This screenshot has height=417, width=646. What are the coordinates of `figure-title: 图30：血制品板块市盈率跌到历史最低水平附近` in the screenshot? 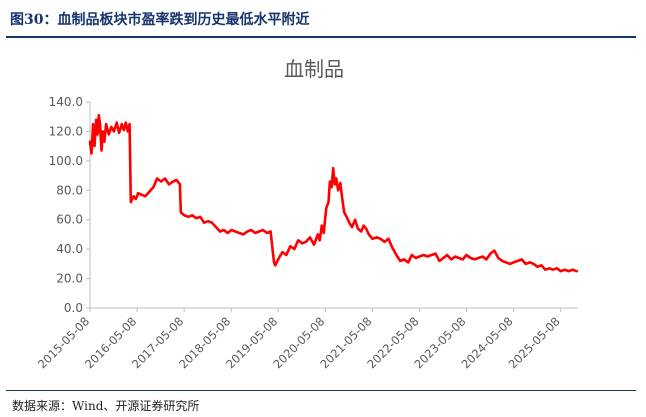 It's located at (160, 20).